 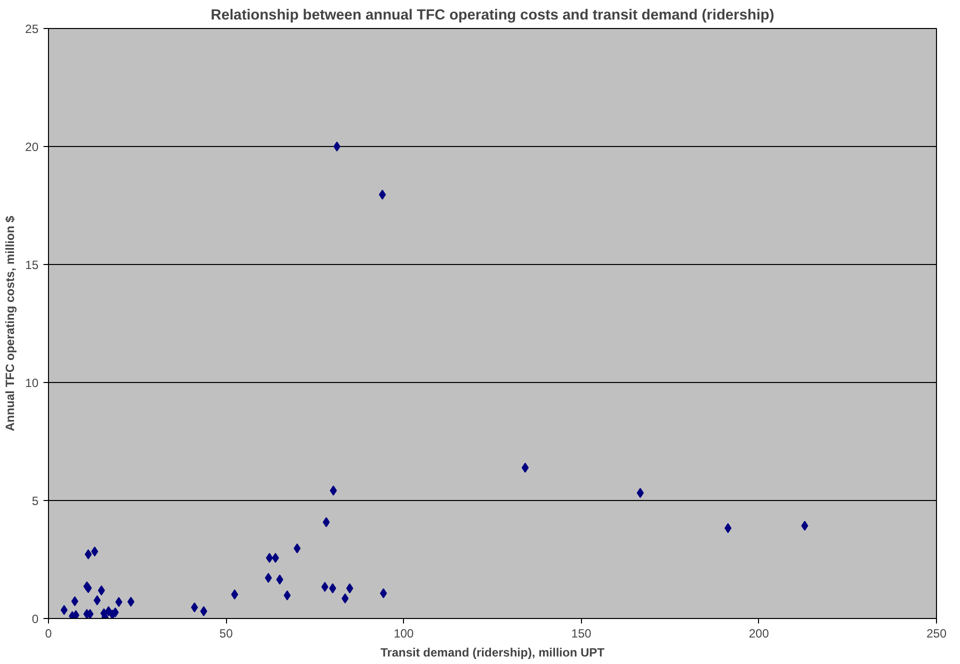 I want to click on y-tick-label: 25, so click(x=32, y=29).